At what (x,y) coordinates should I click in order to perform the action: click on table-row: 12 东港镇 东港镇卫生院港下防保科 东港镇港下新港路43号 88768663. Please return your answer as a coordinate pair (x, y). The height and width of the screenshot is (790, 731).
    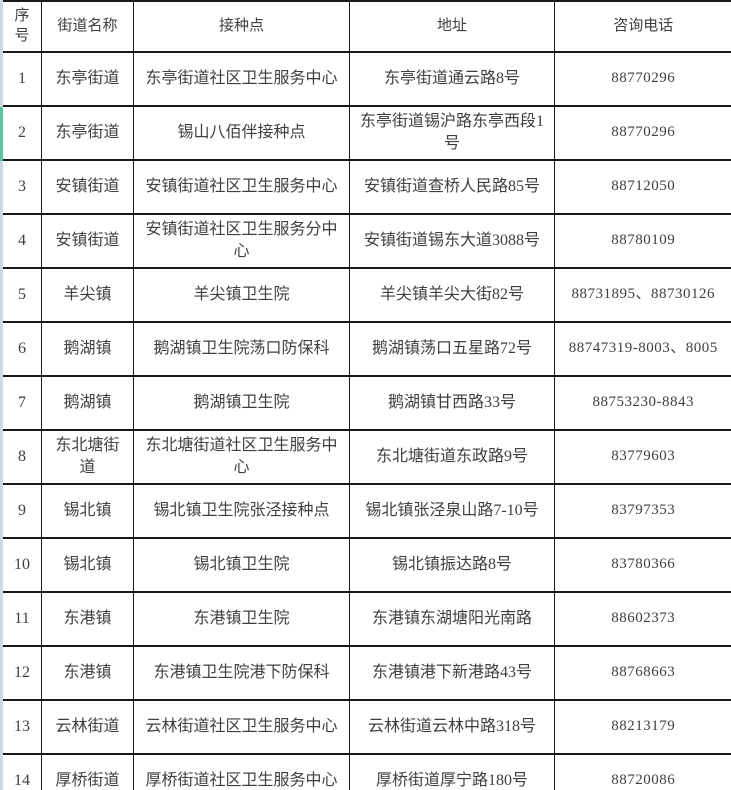
    Looking at the image, I should click on (365, 672).